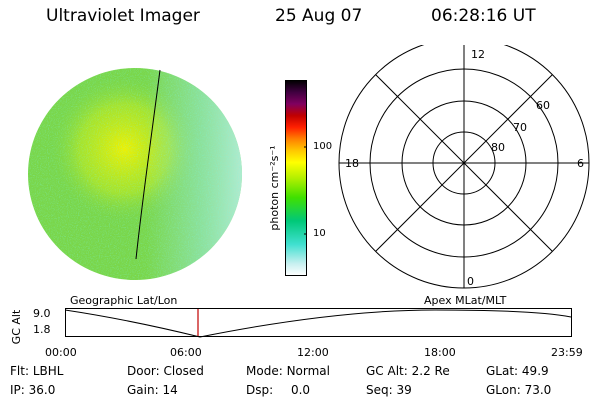 The width and height of the screenshot is (600, 400). I want to click on status-gain-label: Gain:, so click(143, 390).